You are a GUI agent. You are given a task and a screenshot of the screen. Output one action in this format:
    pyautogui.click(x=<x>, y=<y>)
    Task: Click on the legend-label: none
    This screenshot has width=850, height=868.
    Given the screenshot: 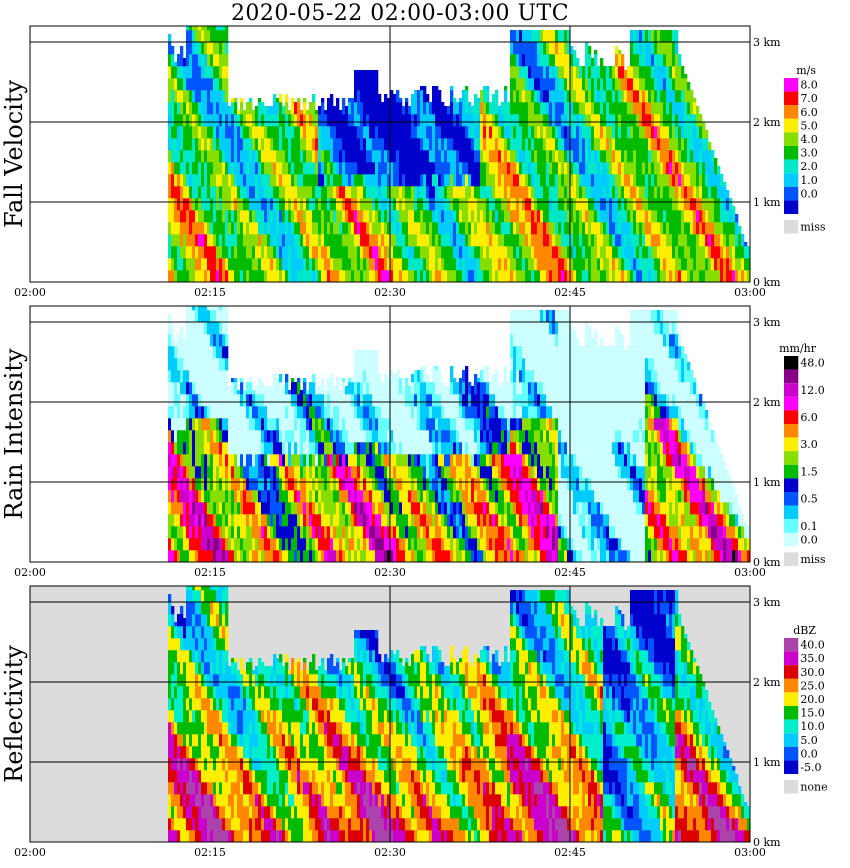 What is the action you would take?
    pyautogui.click(x=813, y=787)
    